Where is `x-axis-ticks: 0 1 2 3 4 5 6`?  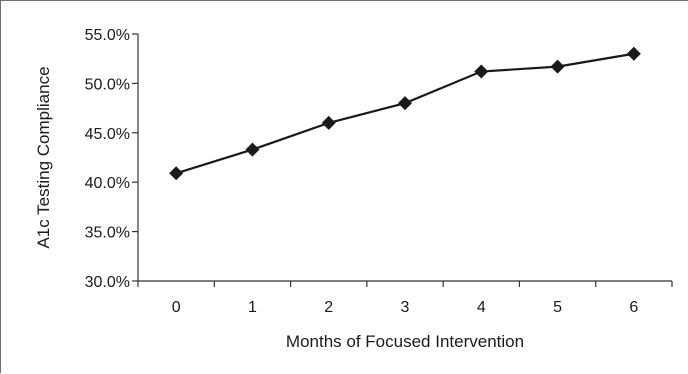
x-axis-ticks: 0 1 2 3 4 5 6 is located at coordinates (405, 298).